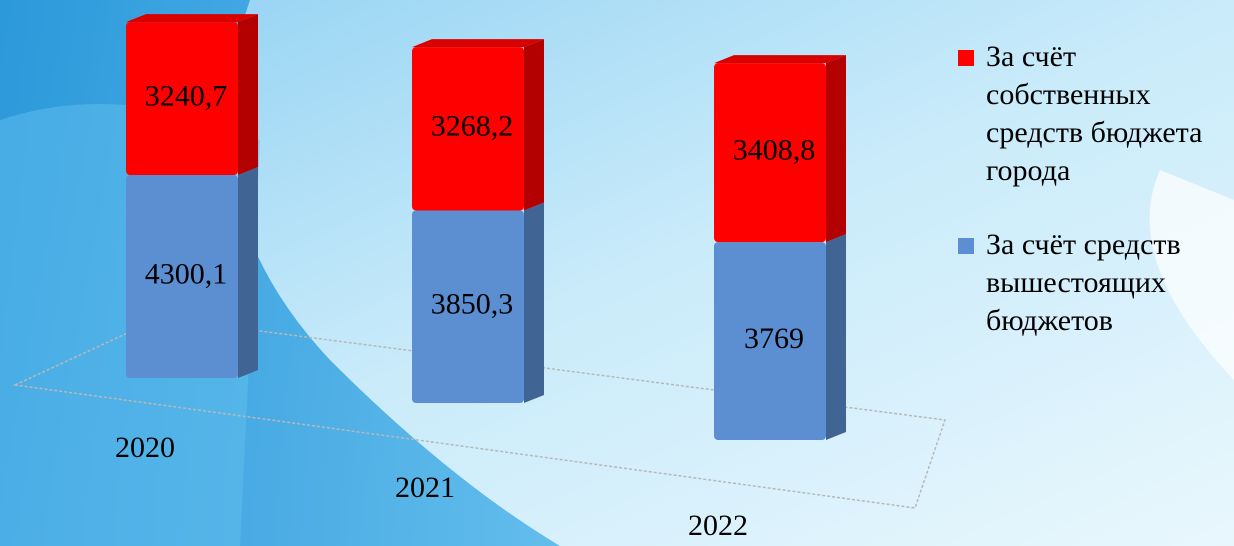  I want to click on value-label: 3268,2, so click(472, 126).